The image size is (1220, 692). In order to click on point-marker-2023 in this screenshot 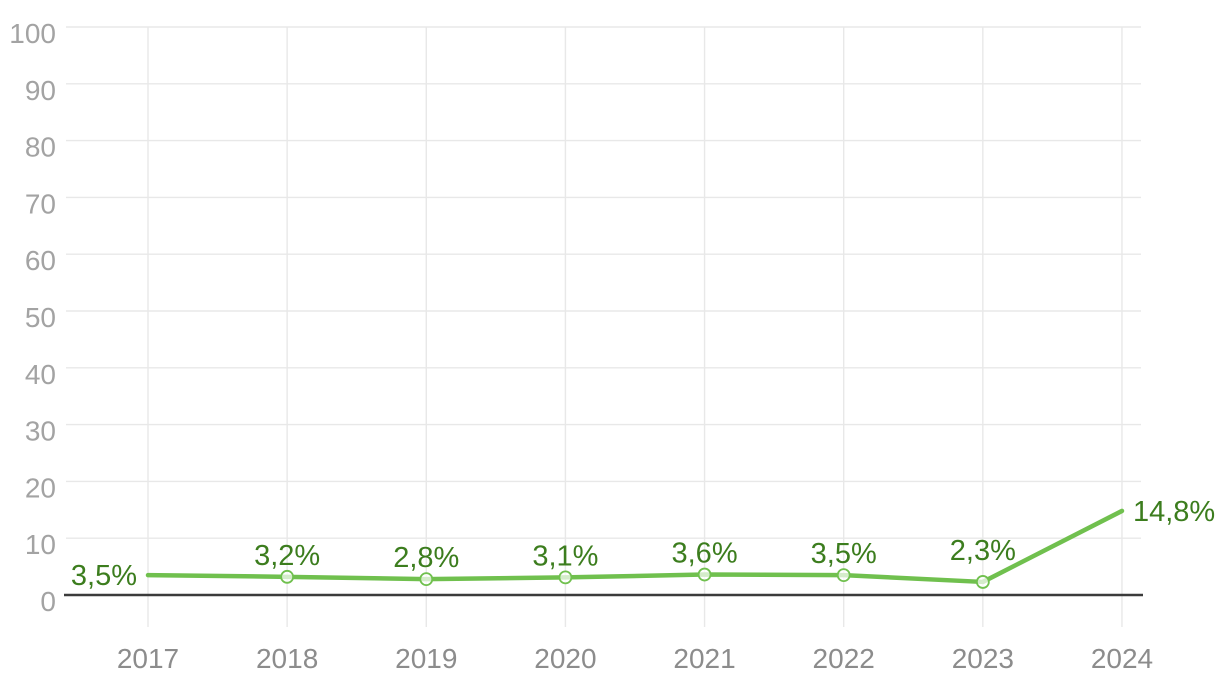, I will do `click(982, 582)`.